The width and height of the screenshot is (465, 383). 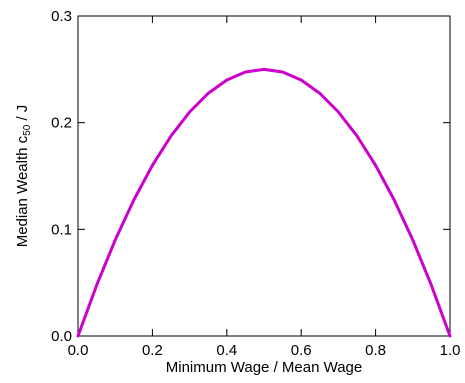 I want to click on x-tick-label: 0.8, so click(x=375, y=350).